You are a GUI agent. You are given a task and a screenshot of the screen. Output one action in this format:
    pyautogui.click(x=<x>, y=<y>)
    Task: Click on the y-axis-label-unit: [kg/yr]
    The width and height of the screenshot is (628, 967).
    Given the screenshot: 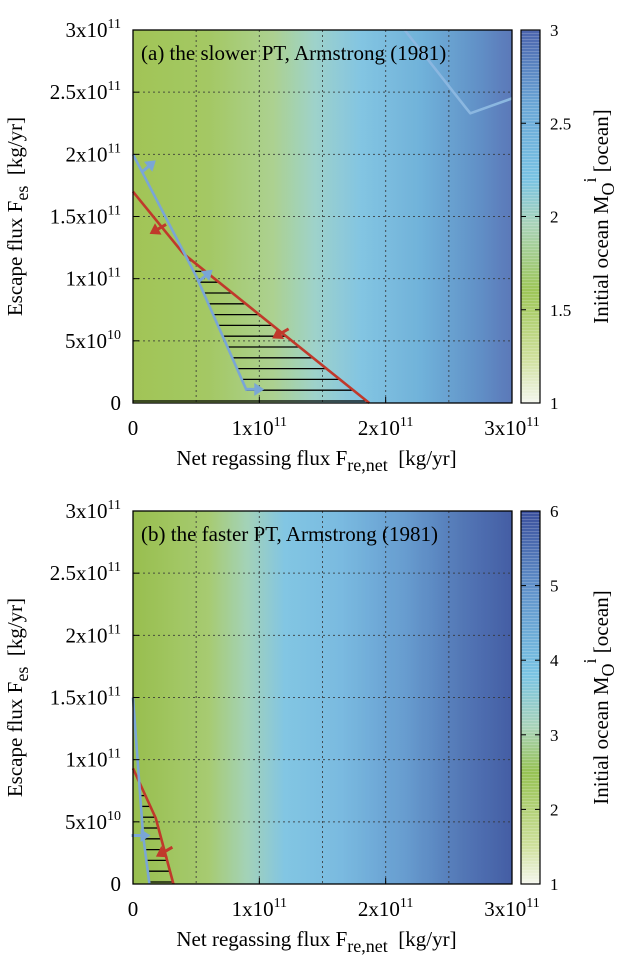 What is the action you would take?
    pyautogui.click(x=15, y=146)
    